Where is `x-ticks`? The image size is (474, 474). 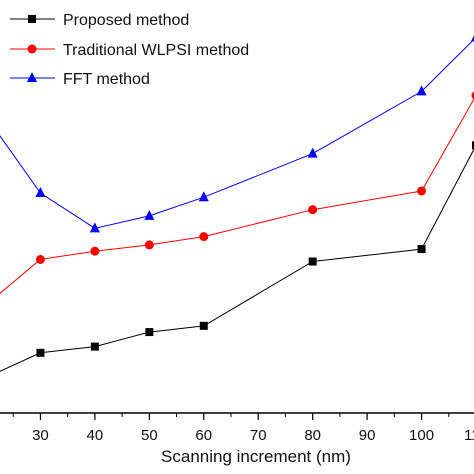
x-ticks is located at coordinates (231, 416).